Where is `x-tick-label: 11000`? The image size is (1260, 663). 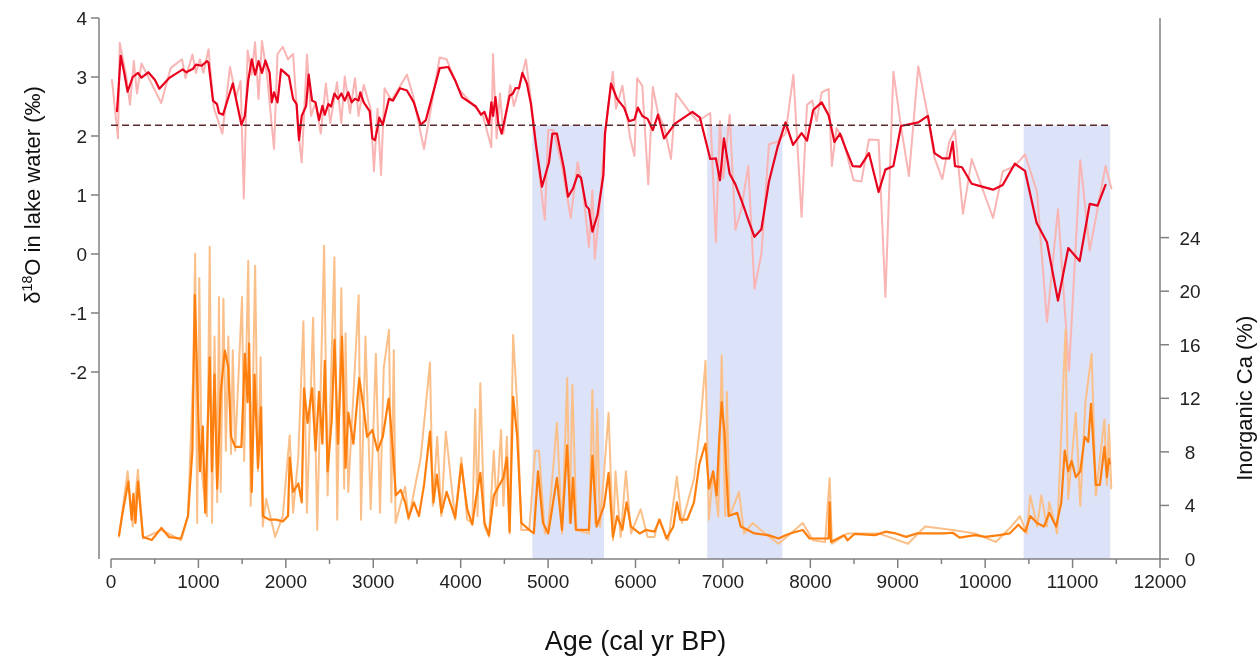
x-tick-label: 11000 is located at coordinates (1072, 581).